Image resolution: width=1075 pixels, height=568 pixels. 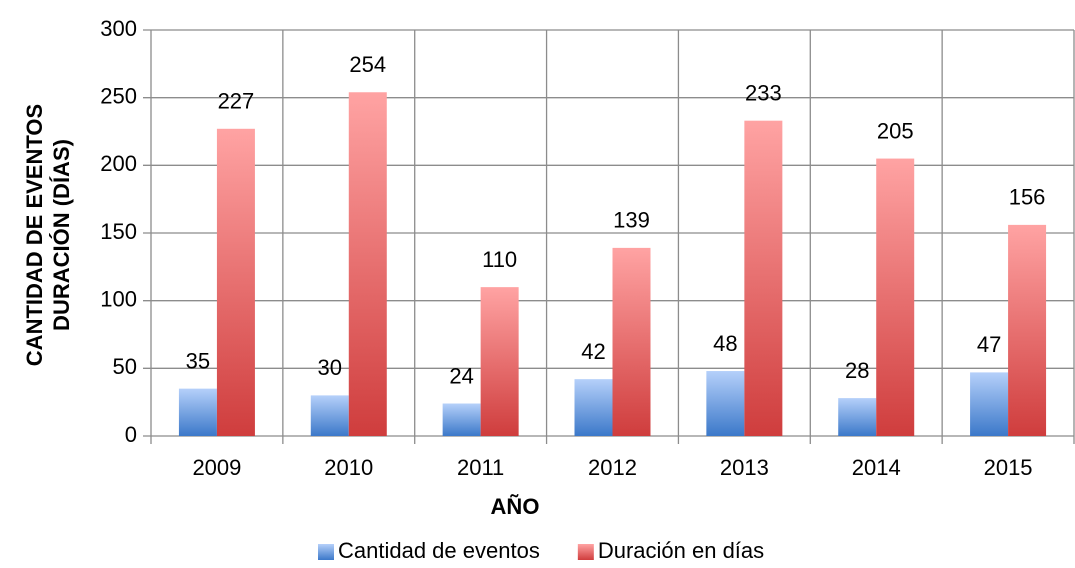 I want to click on data-label: 156, so click(x=1027, y=197).